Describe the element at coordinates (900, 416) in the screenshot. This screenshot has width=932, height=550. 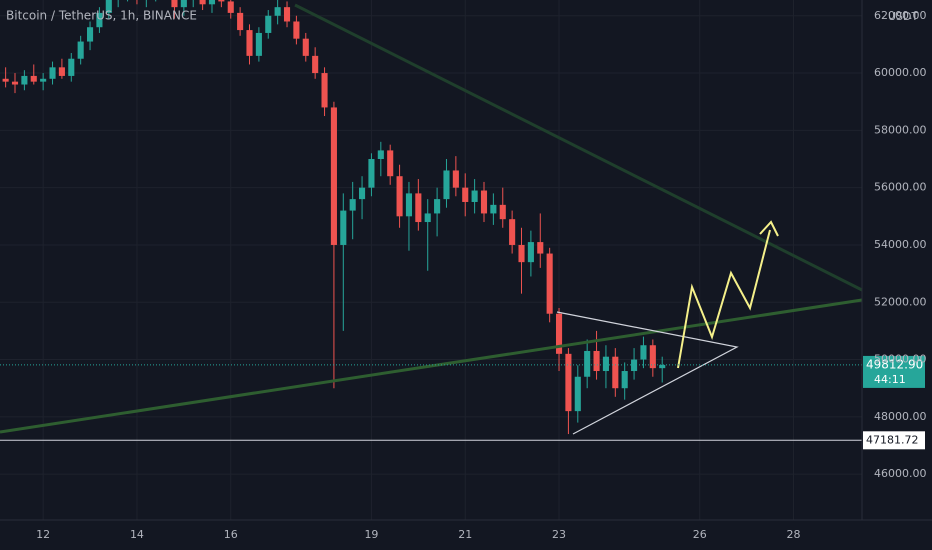
I see `y-tick-label: 48000.00` at that location.